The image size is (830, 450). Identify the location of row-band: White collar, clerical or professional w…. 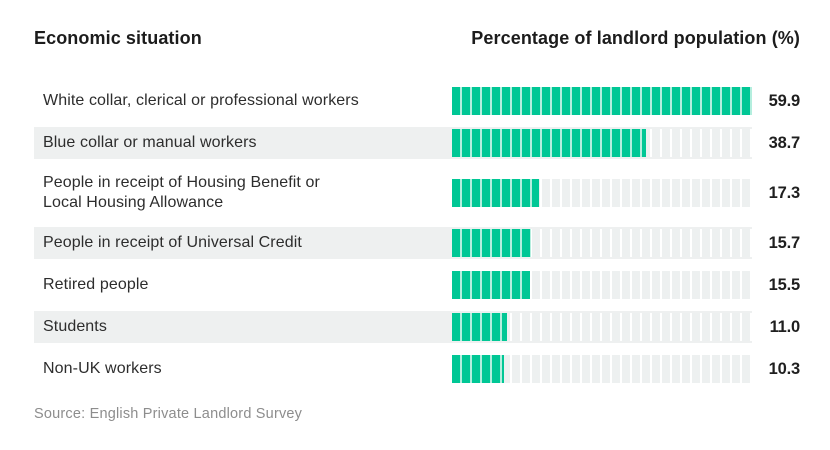
(393, 101).